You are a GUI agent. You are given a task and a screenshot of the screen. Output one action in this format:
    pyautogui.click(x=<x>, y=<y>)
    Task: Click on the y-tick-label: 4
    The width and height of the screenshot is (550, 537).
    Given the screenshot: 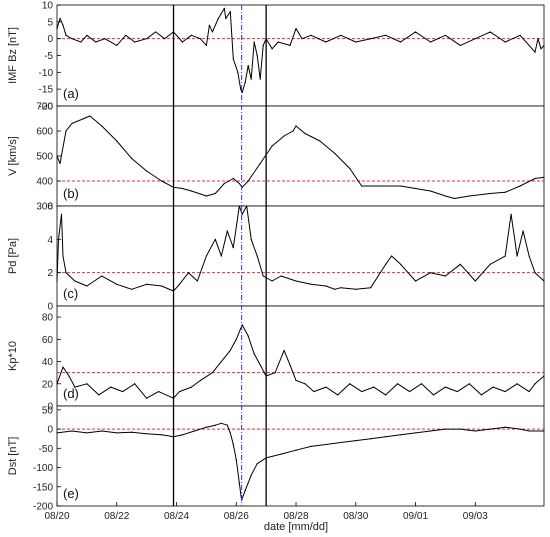 What is the action you would take?
    pyautogui.click(x=50, y=240)
    